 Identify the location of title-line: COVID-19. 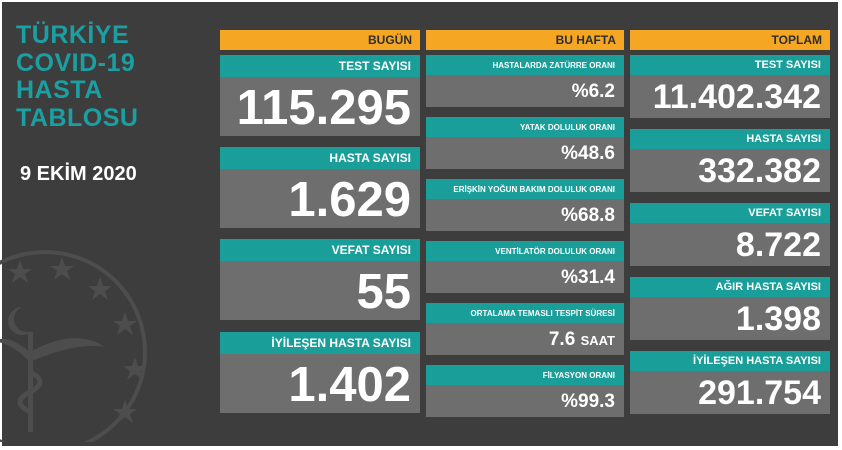
(76, 62).